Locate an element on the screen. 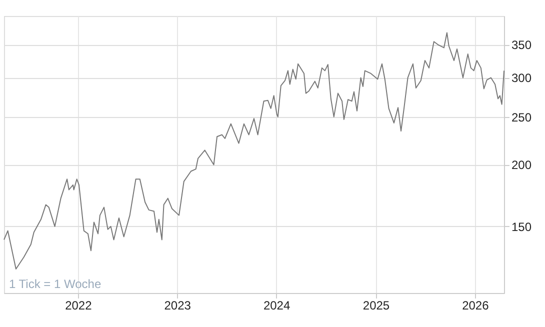 This screenshot has height=327, width=545. y-tick-label: 200 is located at coordinates (522, 165).